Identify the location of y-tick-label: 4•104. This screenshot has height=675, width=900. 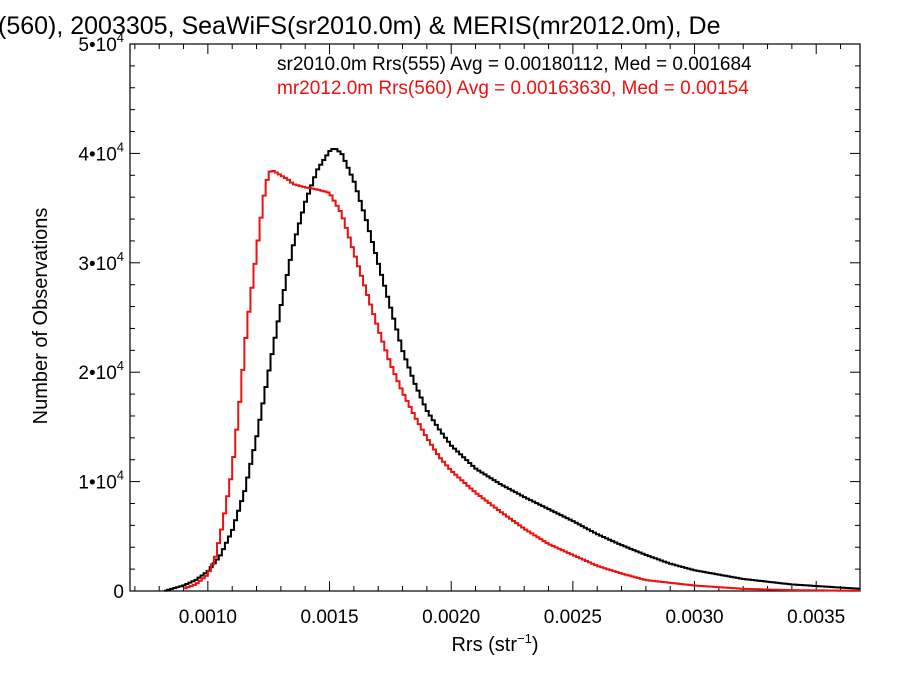
(101, 152).